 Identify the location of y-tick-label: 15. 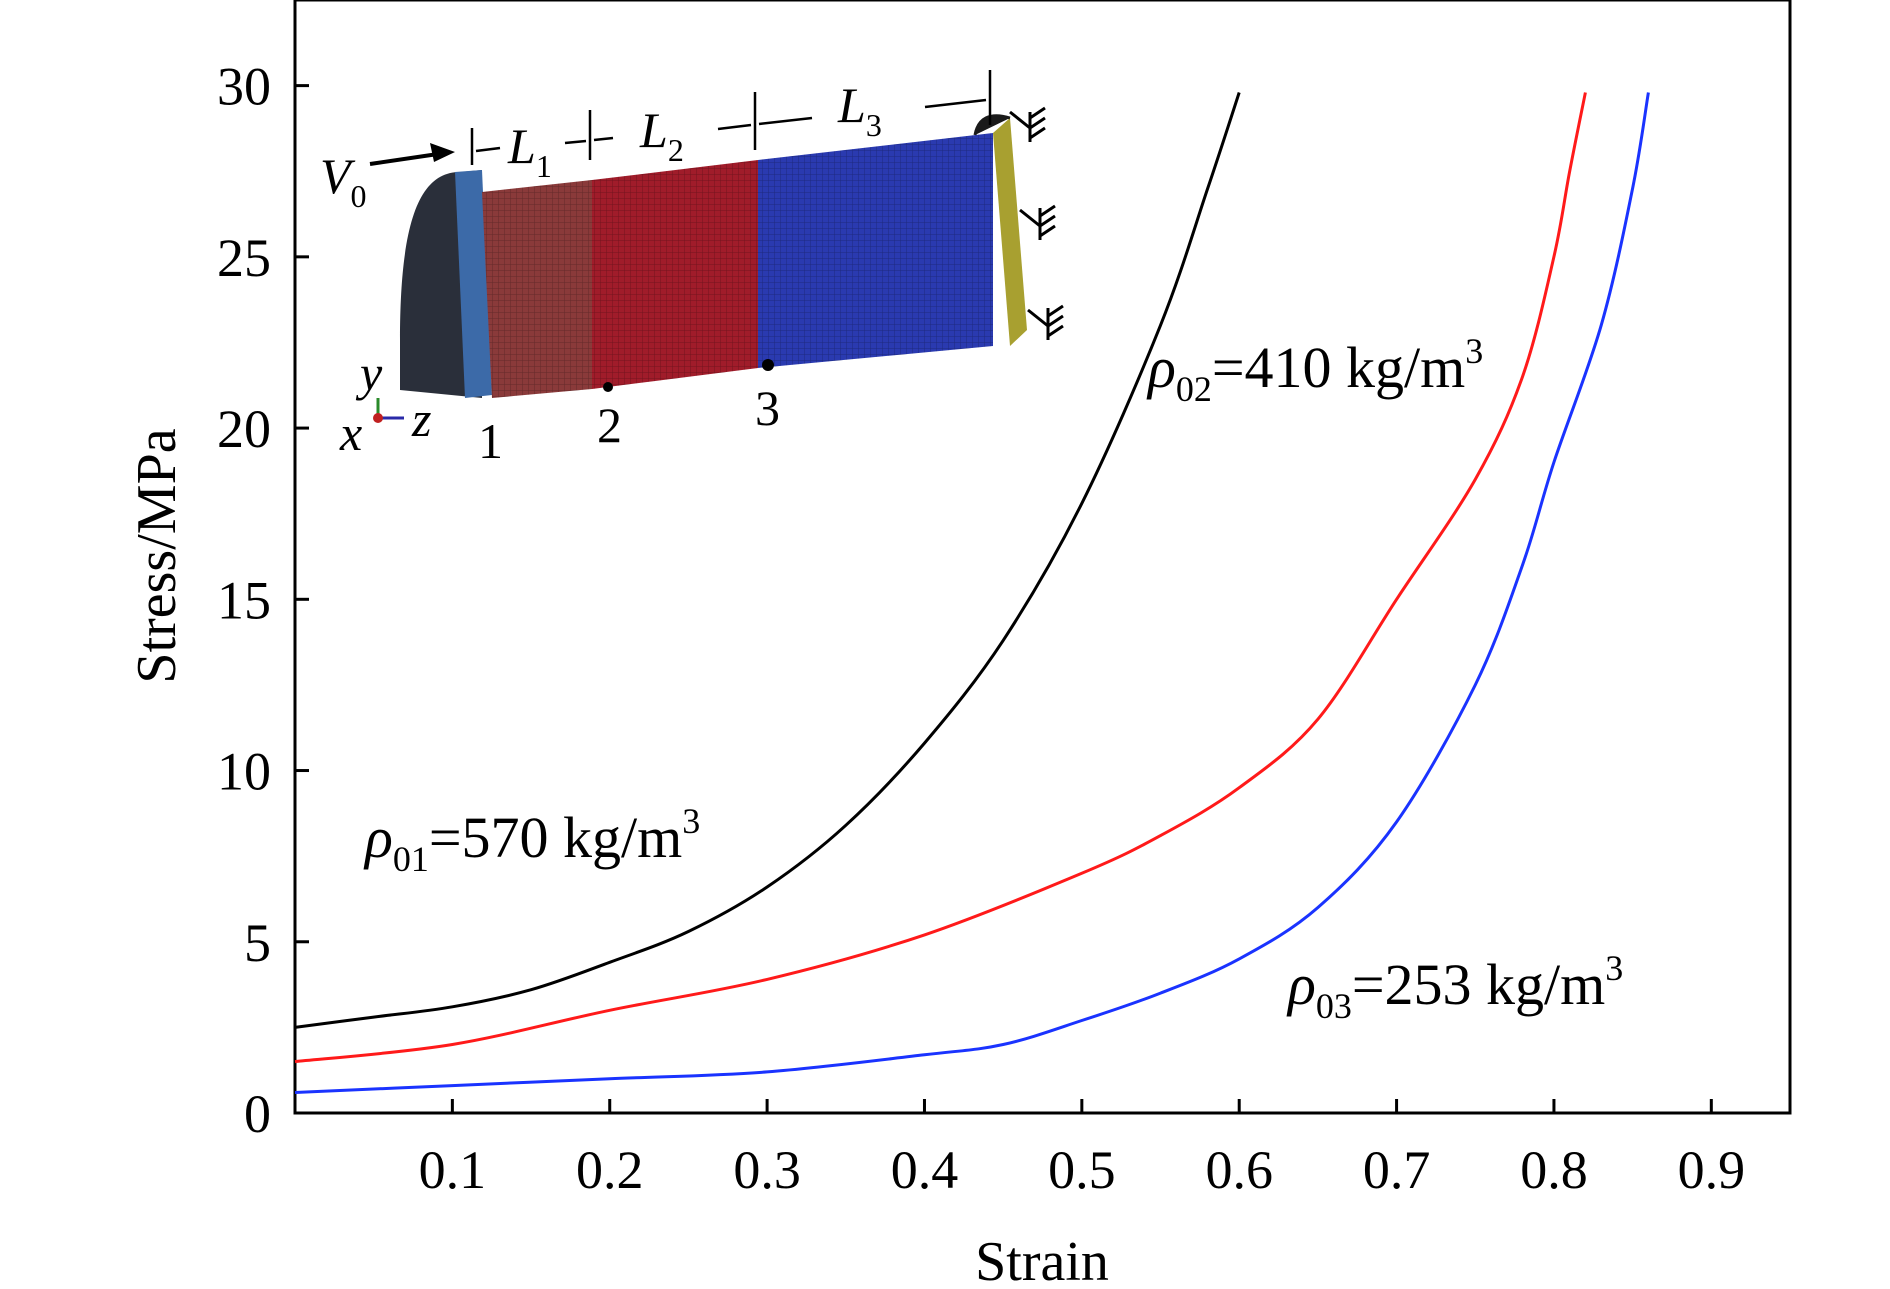
(244, 600).